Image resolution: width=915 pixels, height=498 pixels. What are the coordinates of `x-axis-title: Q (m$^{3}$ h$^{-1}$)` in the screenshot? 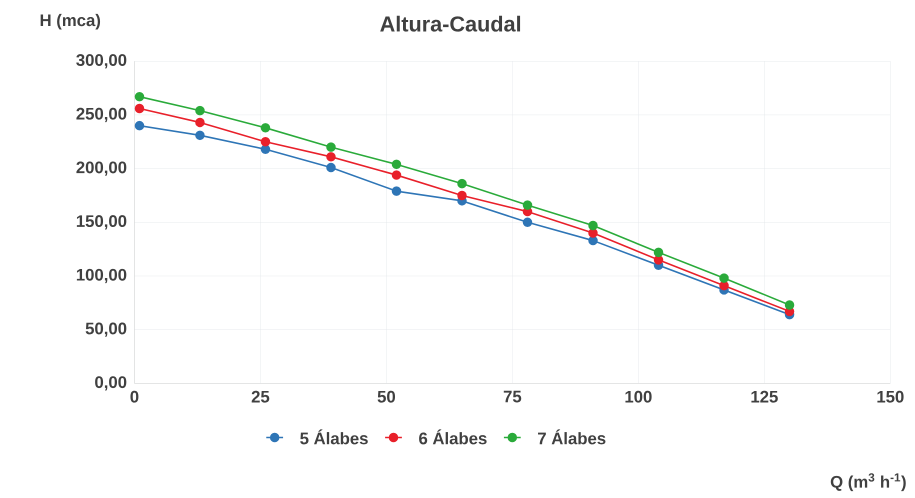 It's located at (868, 482).